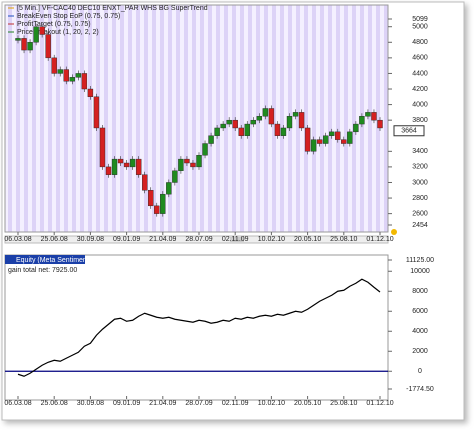 The image size is (474, 435). Describe the element at coordinates (420, 291) in the screenshot. I see `y-tick-label: 8000` at that location.